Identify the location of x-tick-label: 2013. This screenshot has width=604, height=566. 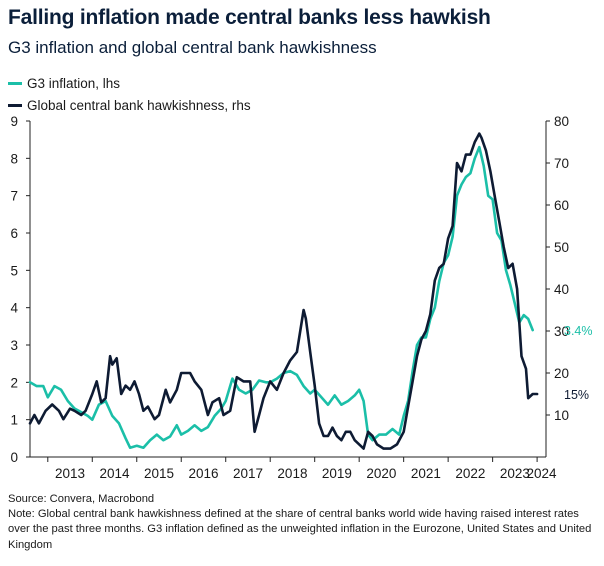
(70, 473).